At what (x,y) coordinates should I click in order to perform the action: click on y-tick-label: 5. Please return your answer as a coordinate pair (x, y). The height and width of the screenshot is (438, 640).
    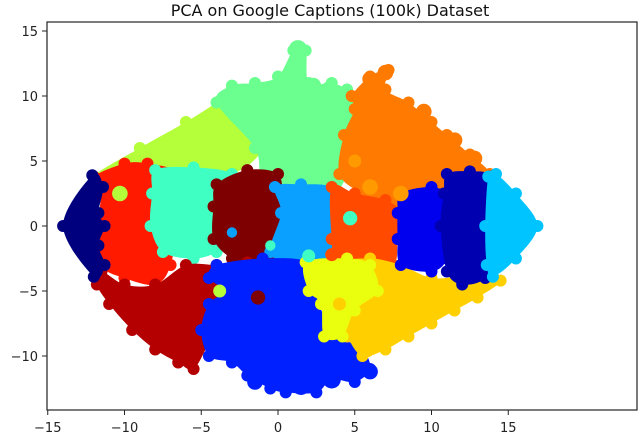
    Looking at the image, I should click on (34, 162).